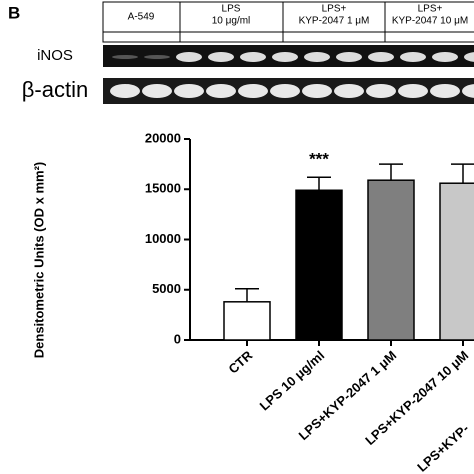  Describe the element at coordinates (288, 22) in the screenshot. I see `blot-header-box` at that location.